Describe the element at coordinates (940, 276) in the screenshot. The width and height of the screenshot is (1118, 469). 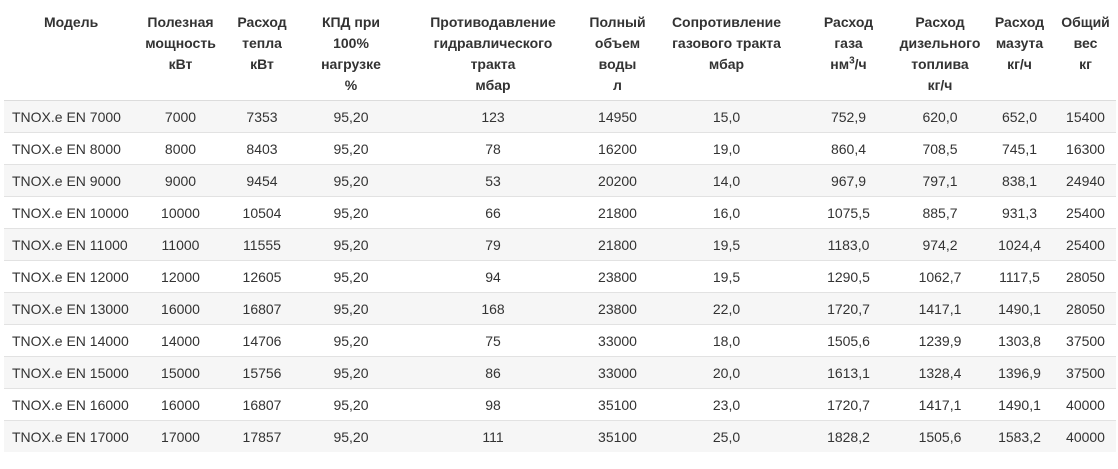
I see `cell-diesel-consumption: 1062,7` at that location.